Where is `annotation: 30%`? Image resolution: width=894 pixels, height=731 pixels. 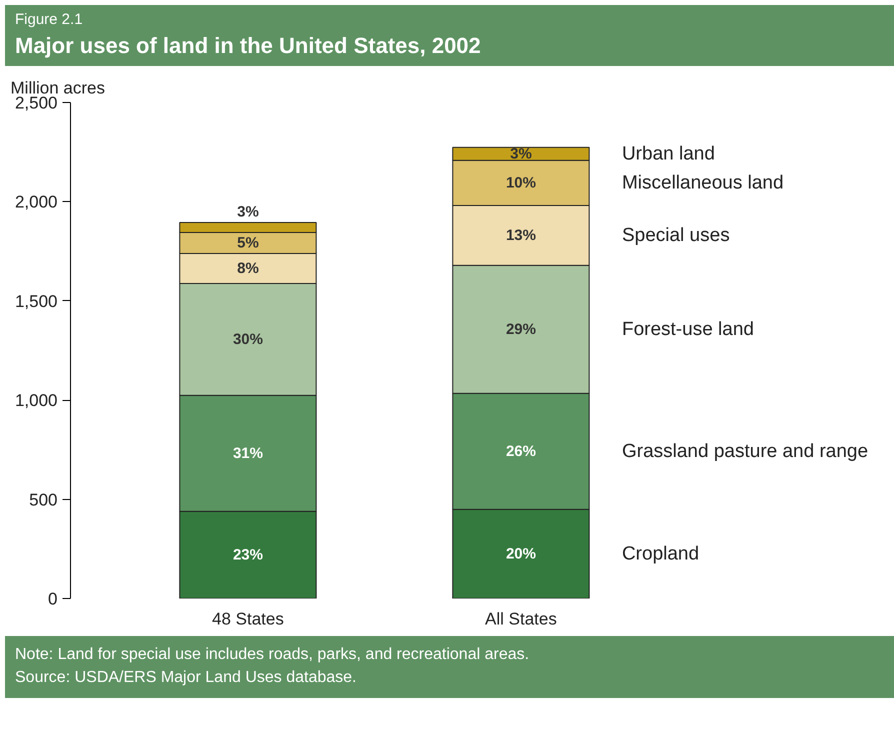 annotation: 30% is located at coordinates (247, 339).